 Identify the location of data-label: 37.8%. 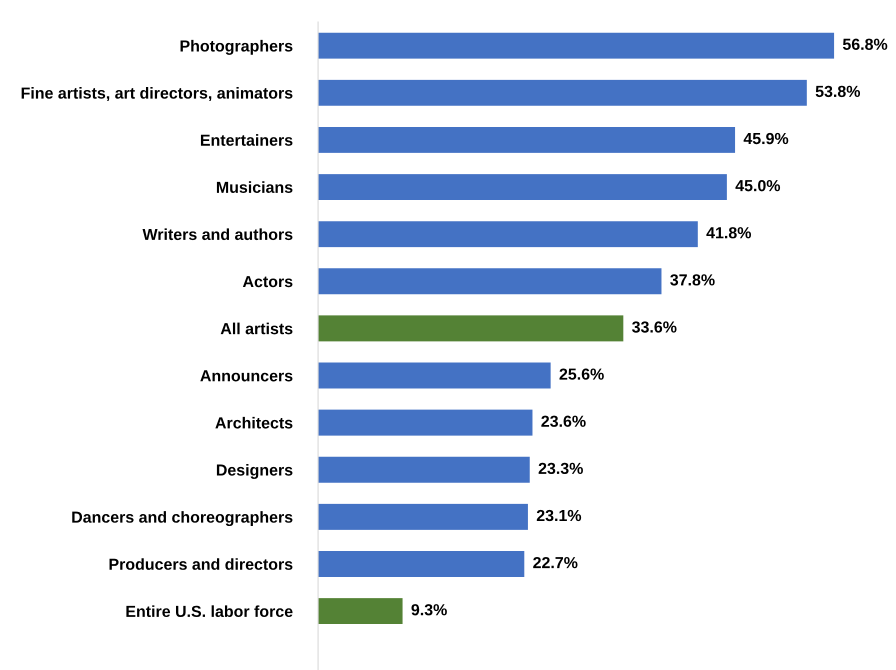
(692, 280).